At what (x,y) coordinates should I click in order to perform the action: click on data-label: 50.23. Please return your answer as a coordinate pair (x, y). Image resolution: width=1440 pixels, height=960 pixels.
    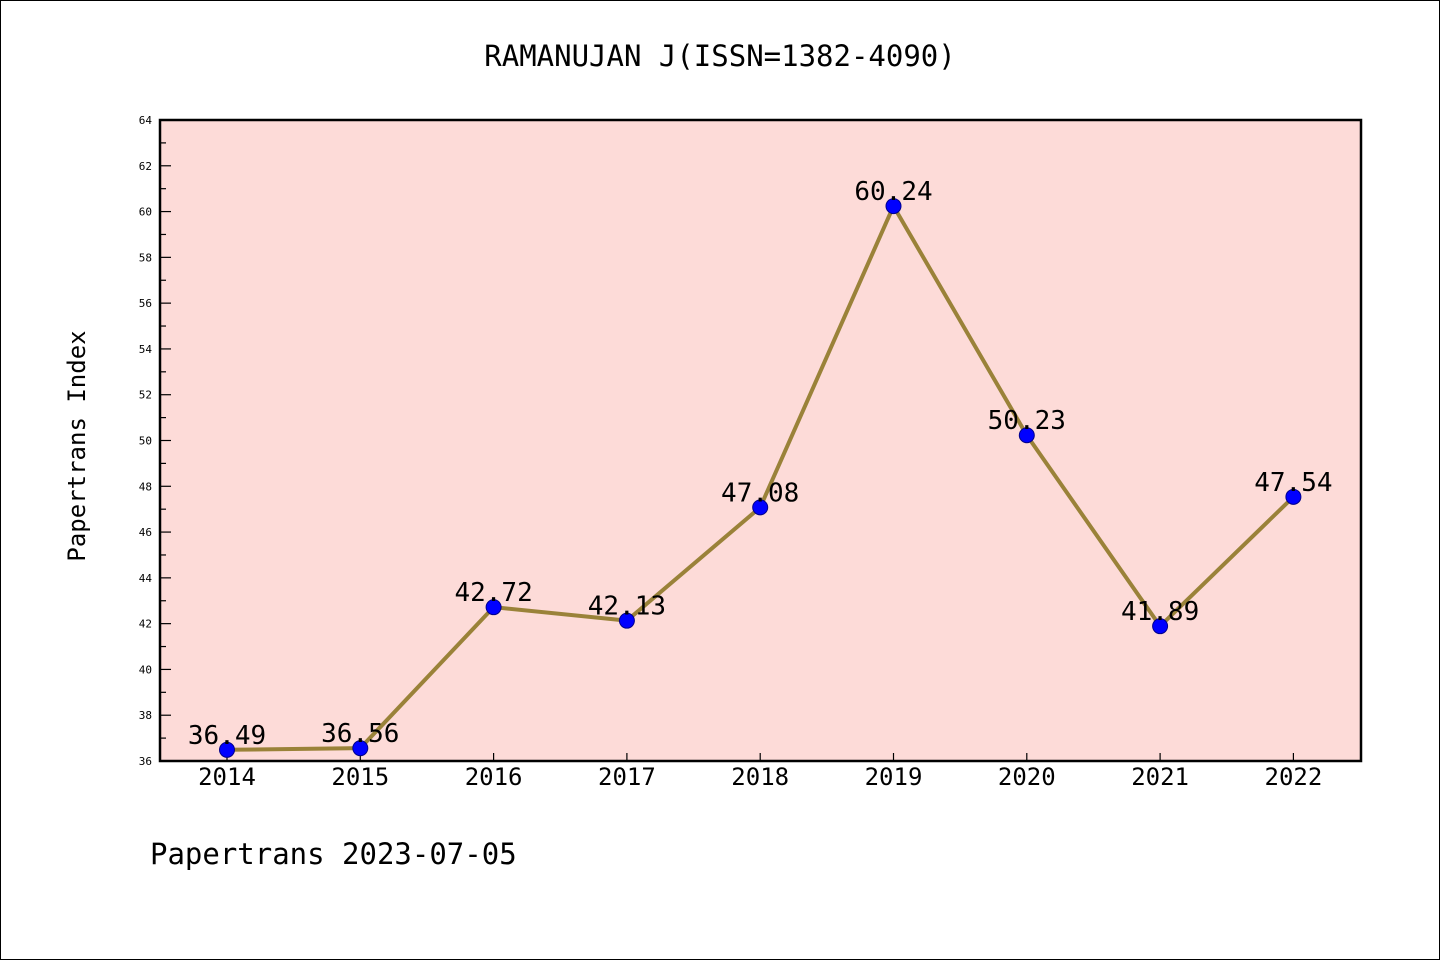
    Looking at the image, I should click on (1027, 421).